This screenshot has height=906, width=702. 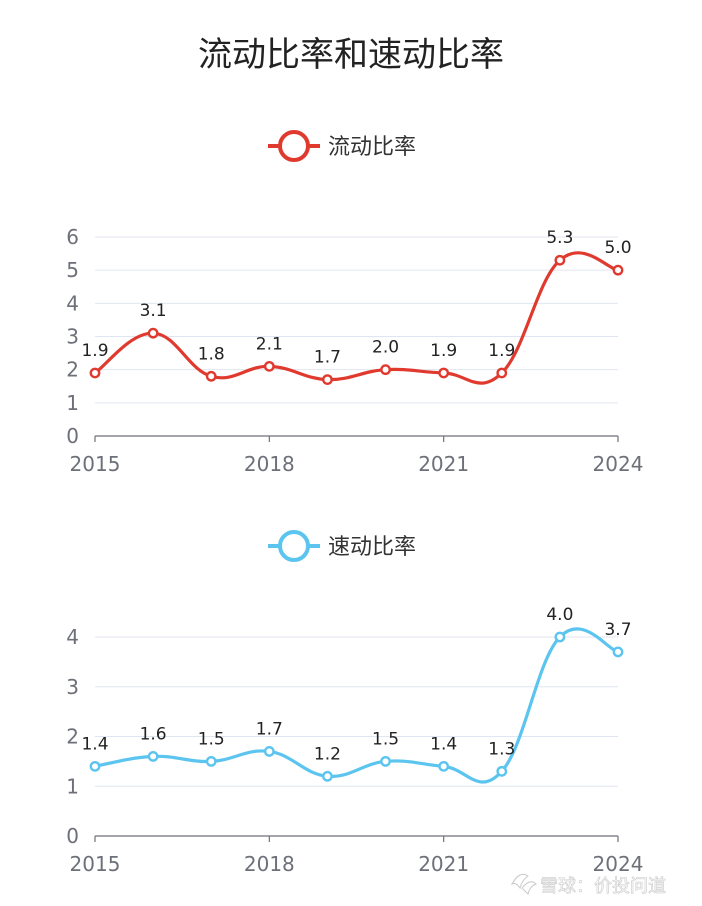 What do you see at coordinates (372, 547) in the screenshot?
I see `legend-label: 速动比率` at bounding box center [372, 547].